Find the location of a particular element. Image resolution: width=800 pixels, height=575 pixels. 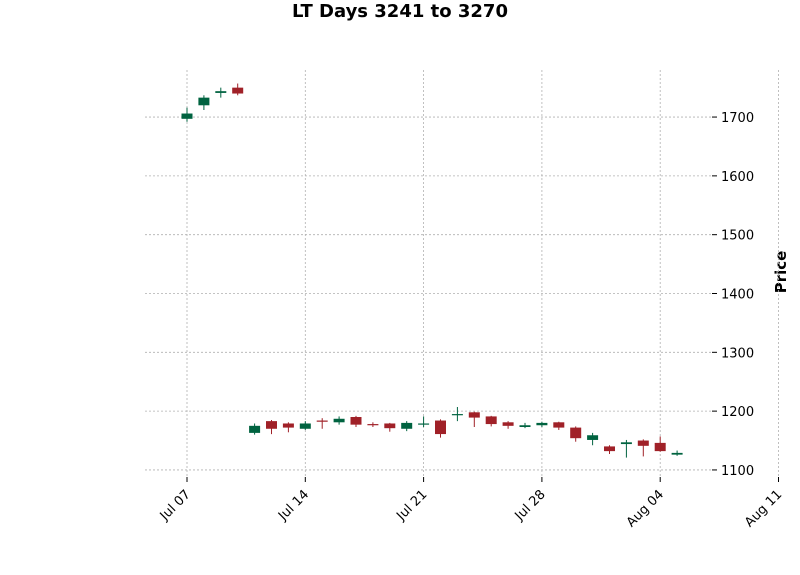

y-tick-label: 1300 is located at coordinates (737, 353).